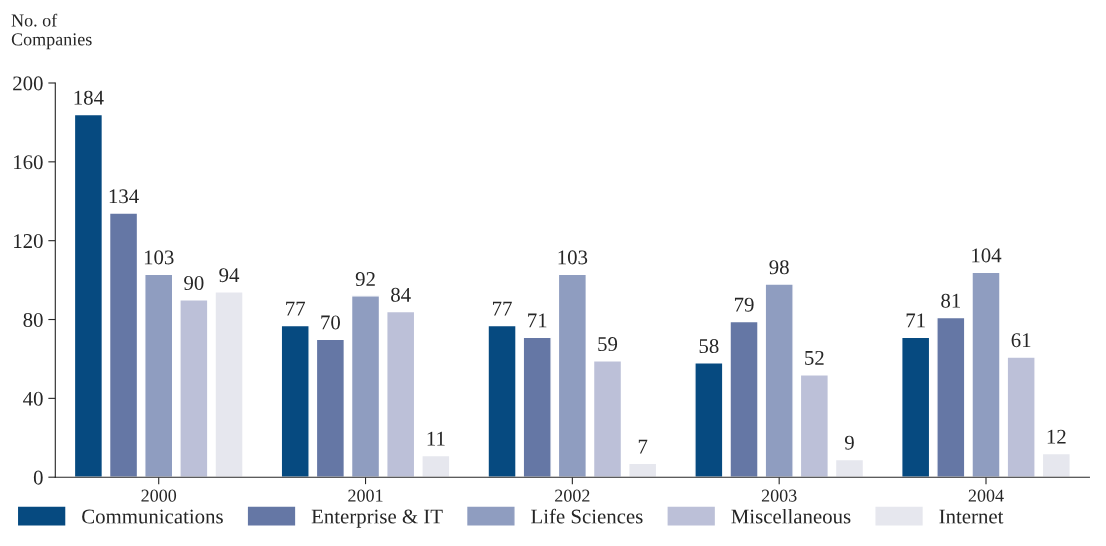 The width and height of the screenshot is (1106, 546). Describe the element at coordinates (124, 196) in the screenshot. I see `data-label: 134` at that location.